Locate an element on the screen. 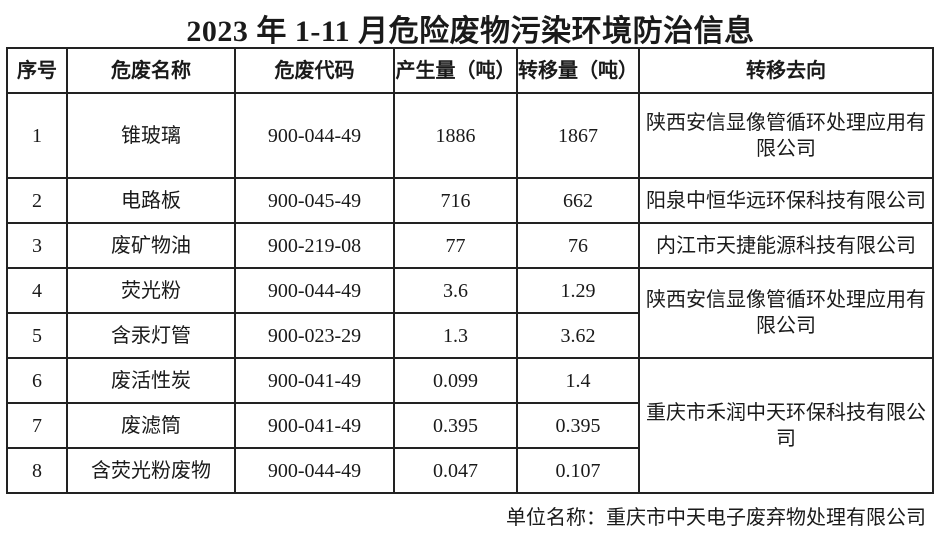 This screenshot has width=941, height=536. cell-waste-name: 含汞灯管 is located at coordinates (151, 335).